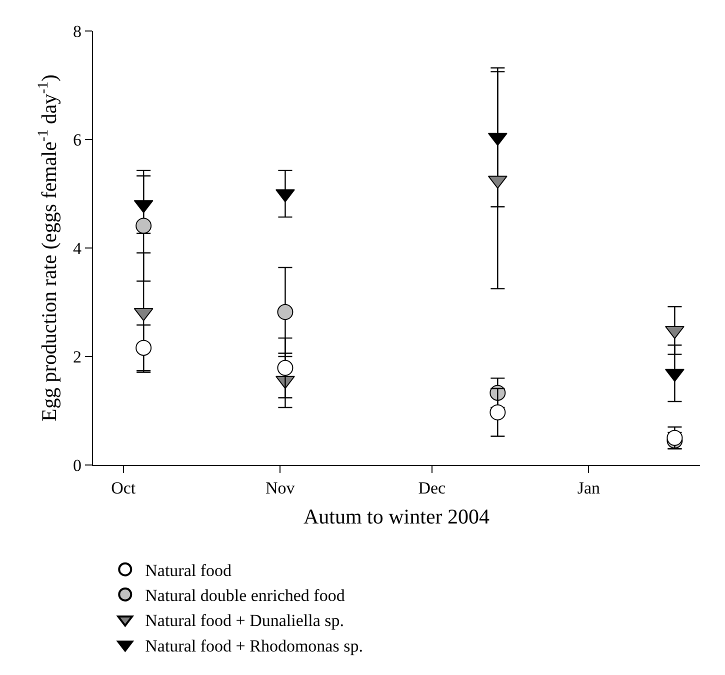 This screenshot has height=675, width=725. Describe the element at coordinates (245, 596) in the screenshot. I see `legend-label: Natural double enriched food` at that location.